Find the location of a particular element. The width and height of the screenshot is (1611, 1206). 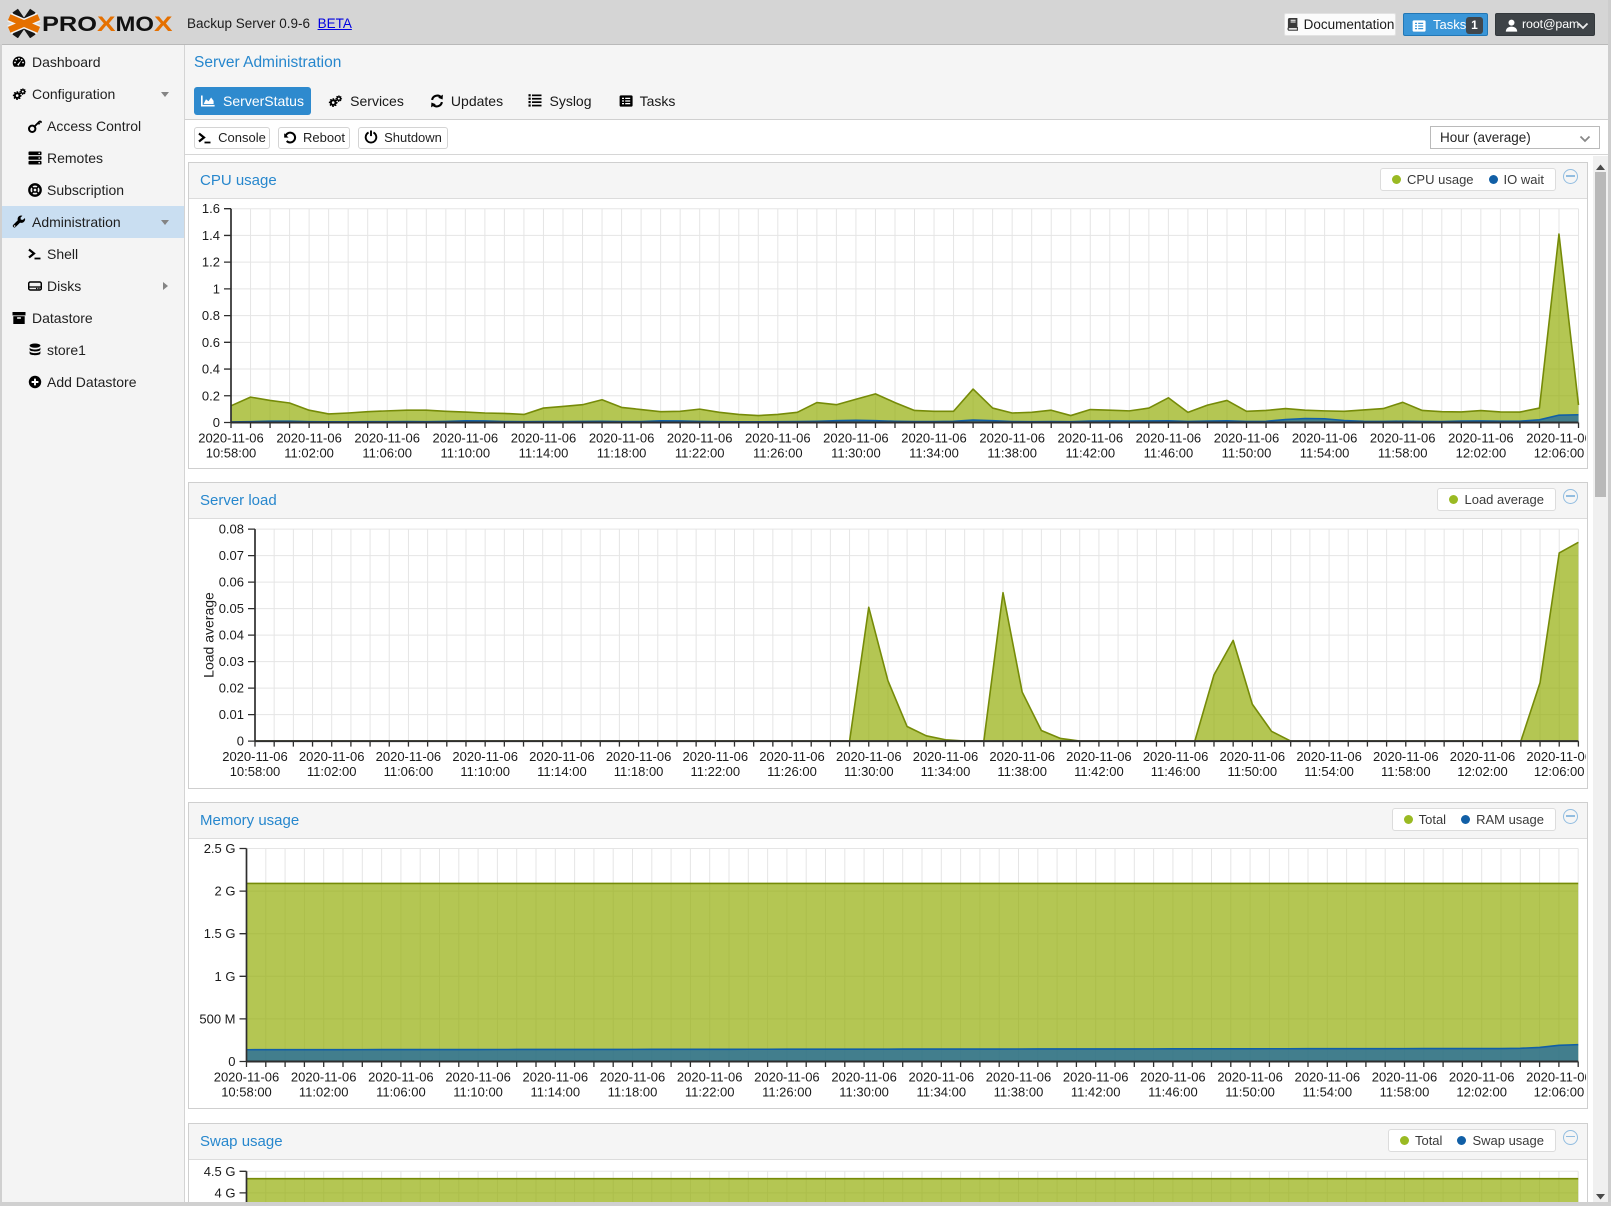

svg-text: 0.2 is located at coordinates (211, 395).